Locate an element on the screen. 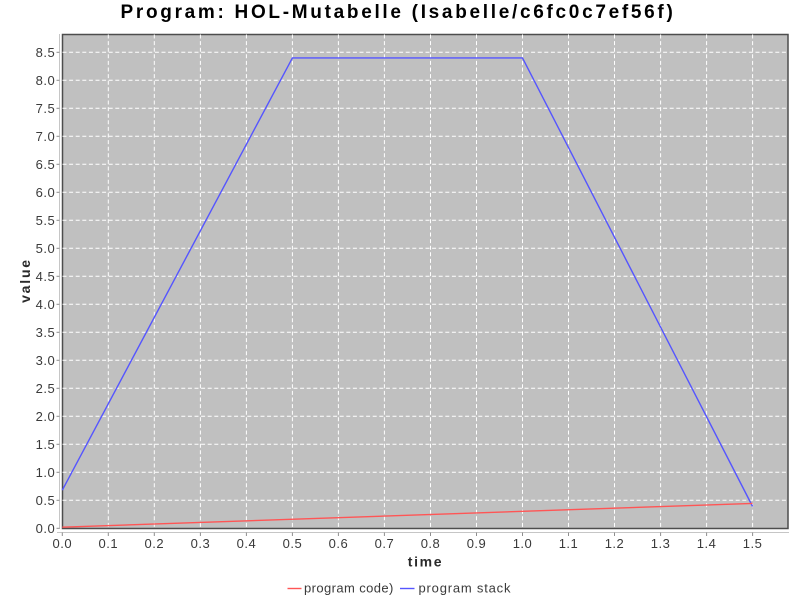 This screenshot has height=600, width=800. svg-text: 4.0 is located at coordinates (46, 304).